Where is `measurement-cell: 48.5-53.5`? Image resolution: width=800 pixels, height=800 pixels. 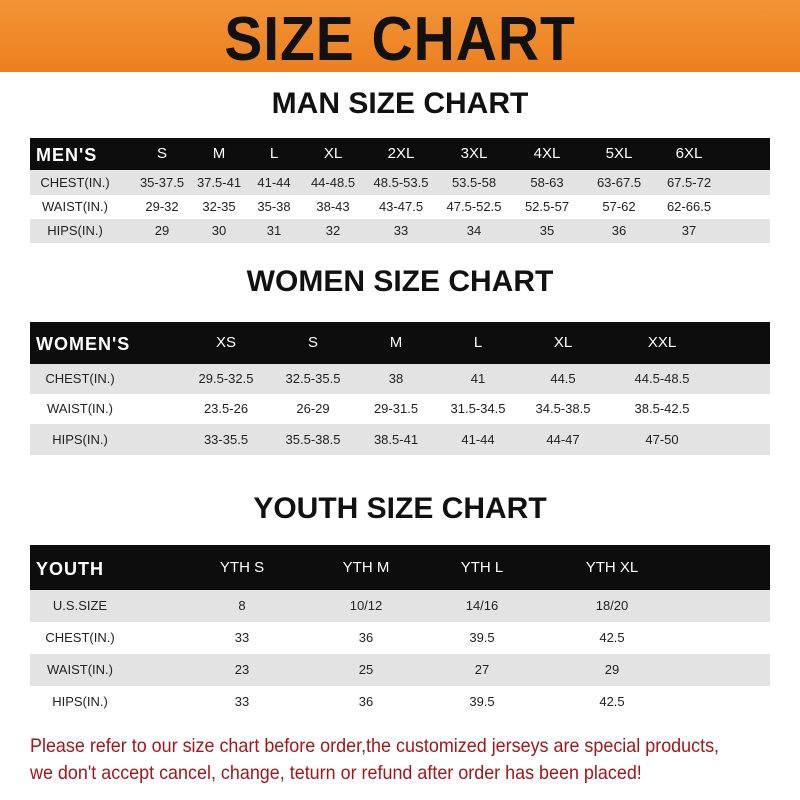 measurement-cell: 48.5-53.5 is located at coordinates (401, 182).